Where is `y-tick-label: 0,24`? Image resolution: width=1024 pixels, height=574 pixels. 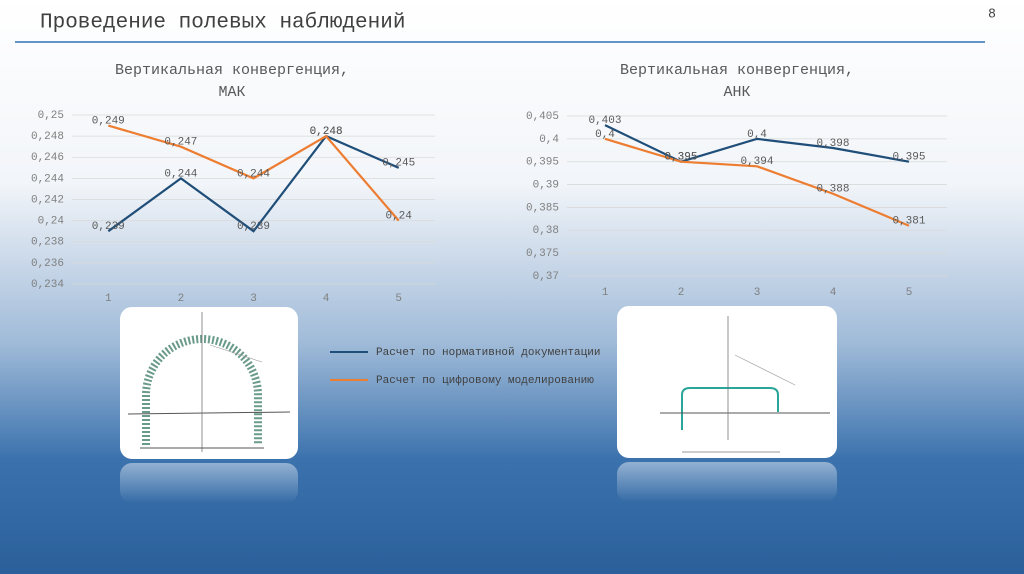
y-tick-label: 0,24 is located at coordinates (51, 222).